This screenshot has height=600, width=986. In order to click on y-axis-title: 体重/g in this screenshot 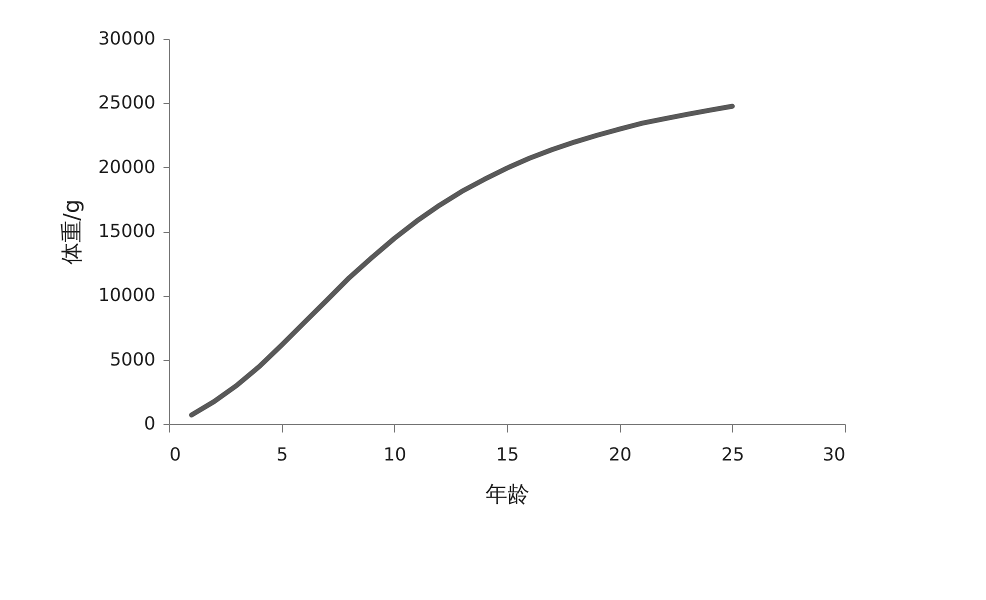, I will do `click(73, 232)`.